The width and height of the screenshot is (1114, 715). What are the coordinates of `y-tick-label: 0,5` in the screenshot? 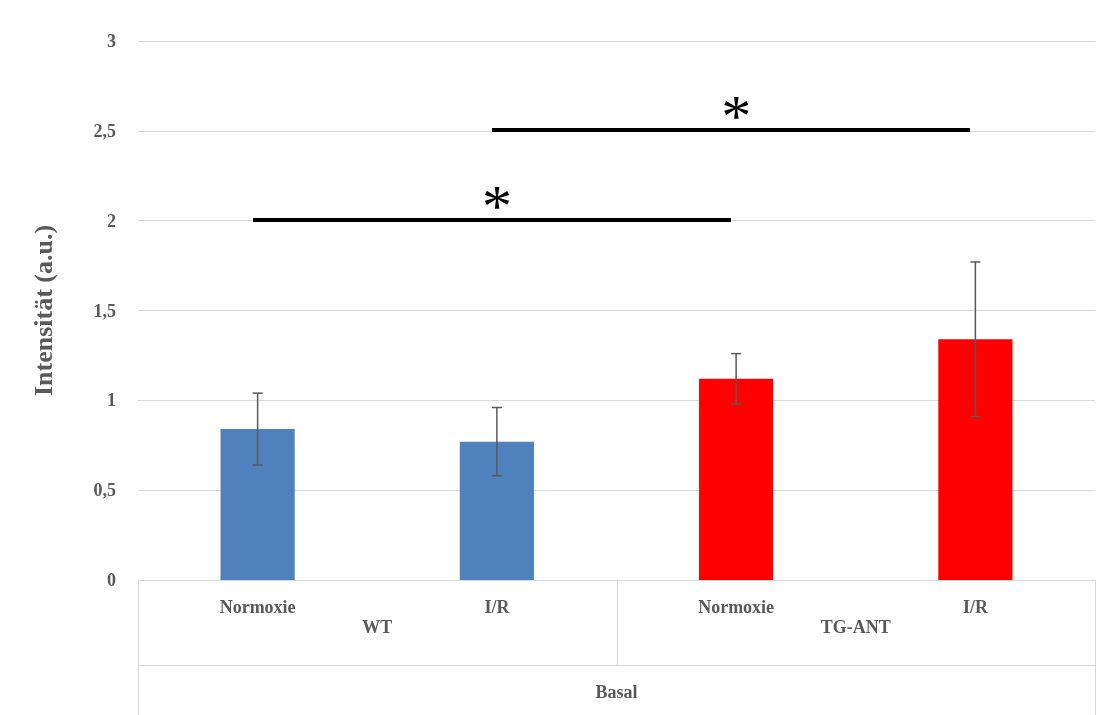 It's located at (104, 490).